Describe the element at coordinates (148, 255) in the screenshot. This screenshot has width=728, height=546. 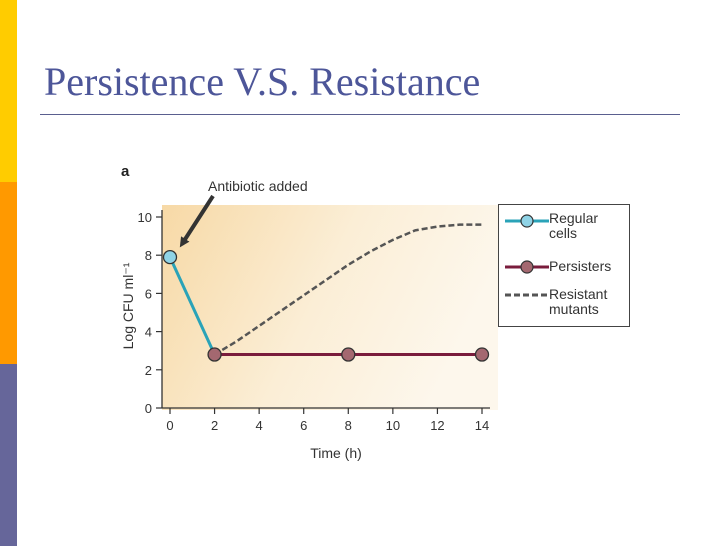
I see `y-tick-label: 8` at that location.